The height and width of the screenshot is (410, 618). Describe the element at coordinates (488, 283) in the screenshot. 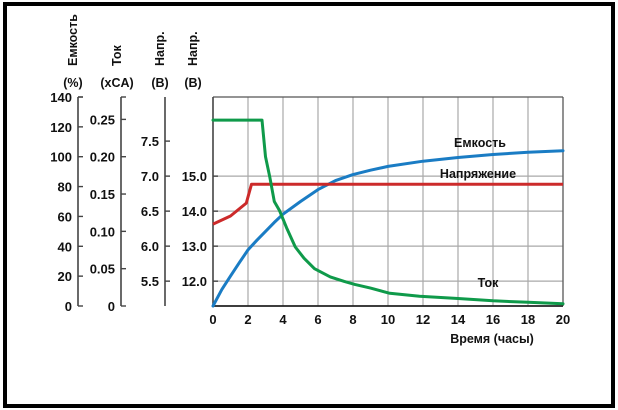

I see `series-annotation: Ток` at that location.